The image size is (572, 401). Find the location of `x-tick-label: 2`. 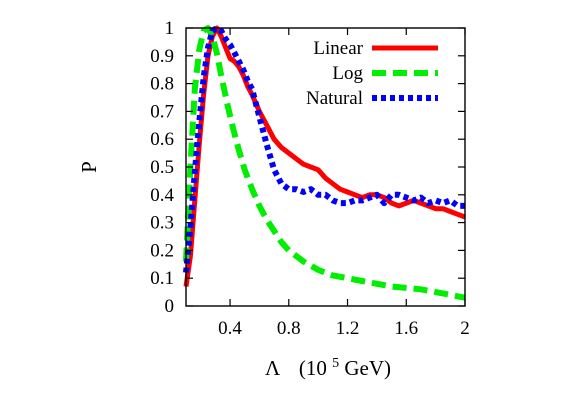

x-tick-label: 2 is located at coordinates (465, 328).